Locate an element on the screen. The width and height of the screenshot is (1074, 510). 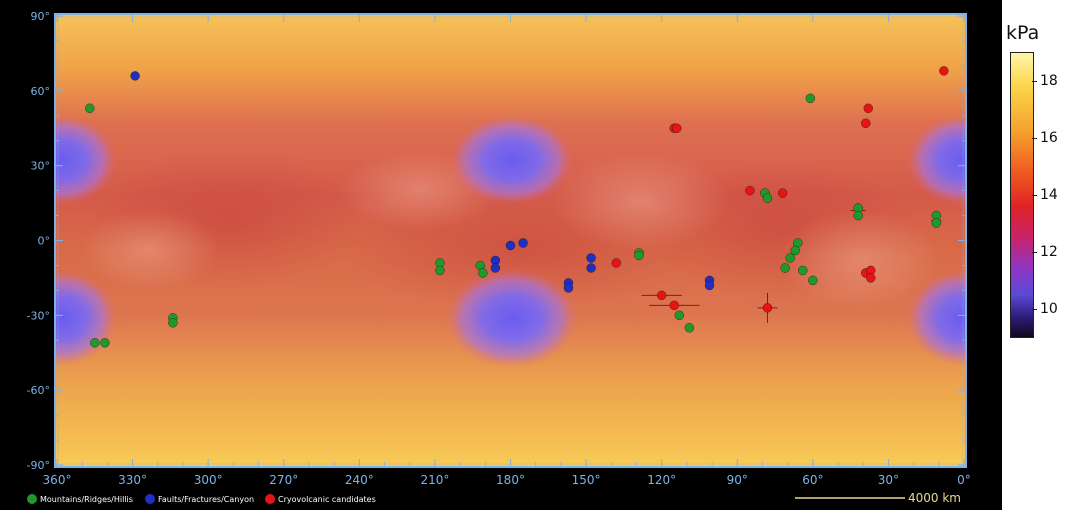
low-pressure-west-south is located at coordinates (86, 318).